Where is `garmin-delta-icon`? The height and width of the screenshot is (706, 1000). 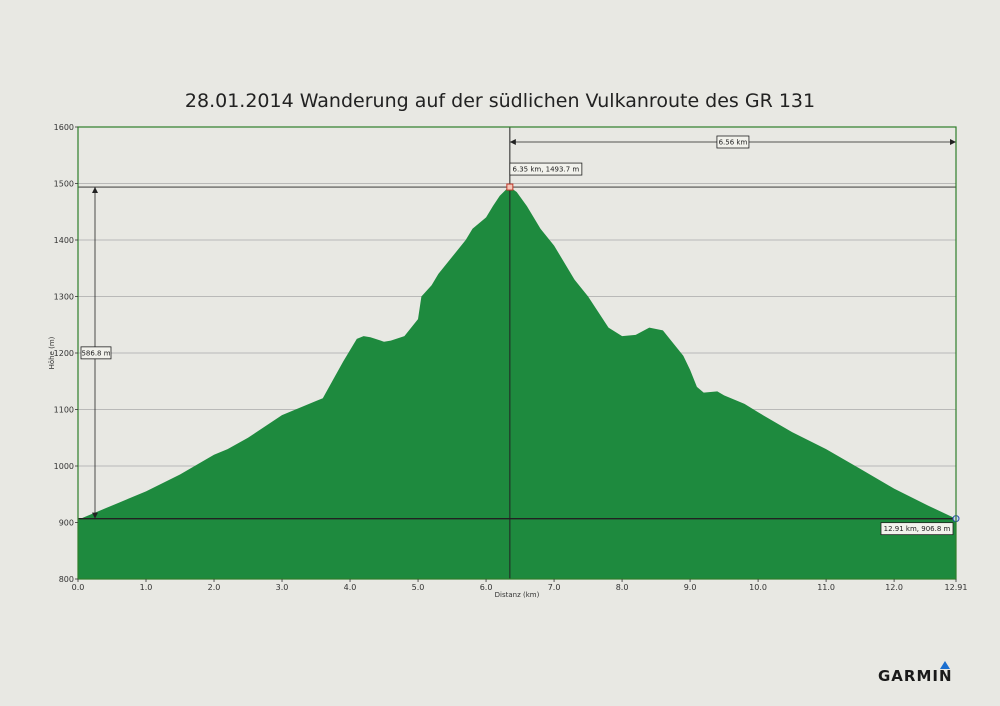
garmin-delta-icon is located at coordinates (945, 665).